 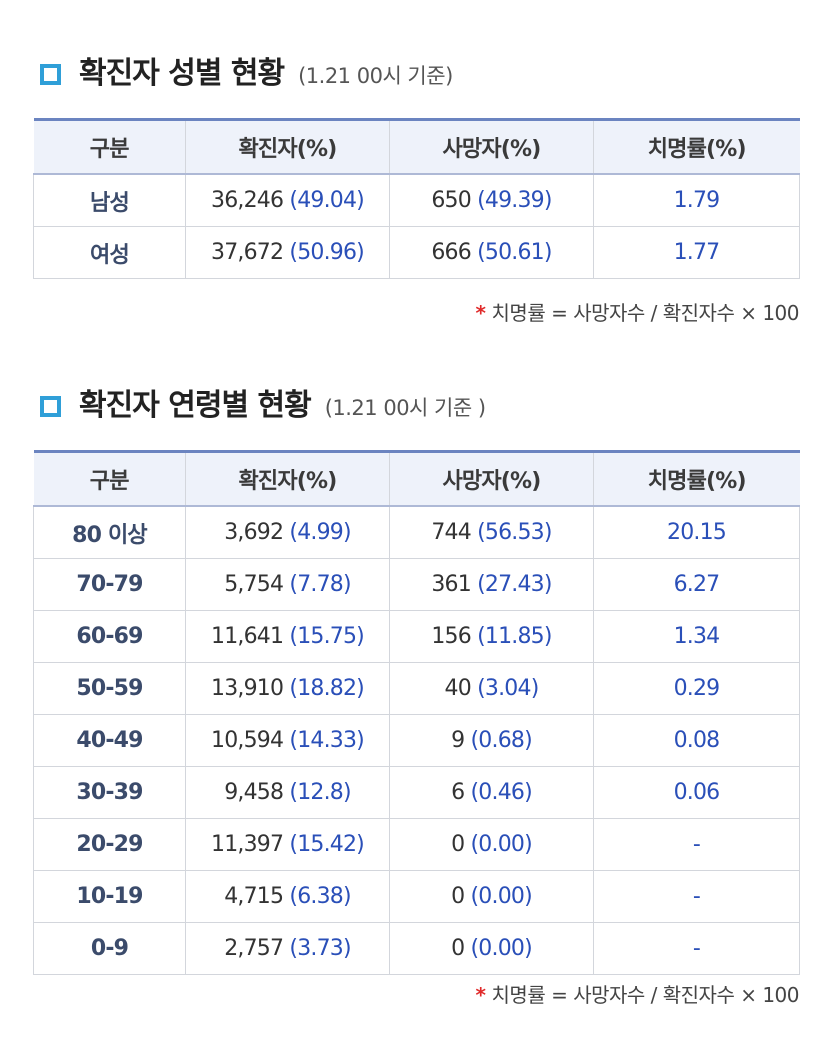 I want to click on deaths-value: 666, so click(x=451, y=252).